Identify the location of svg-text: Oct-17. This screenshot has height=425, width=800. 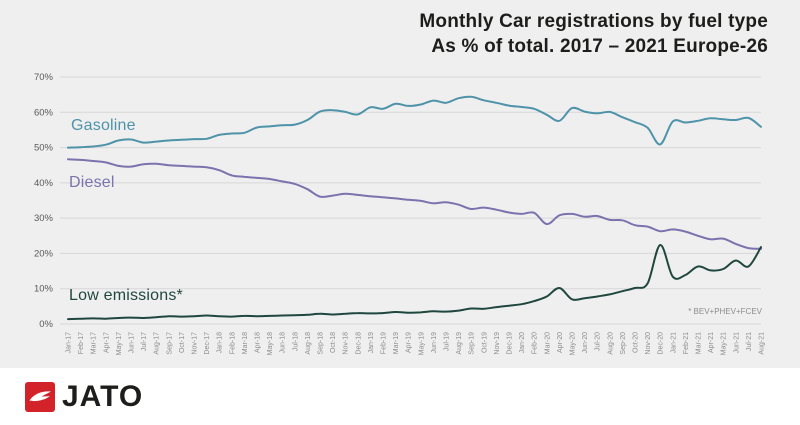
(182, 342).